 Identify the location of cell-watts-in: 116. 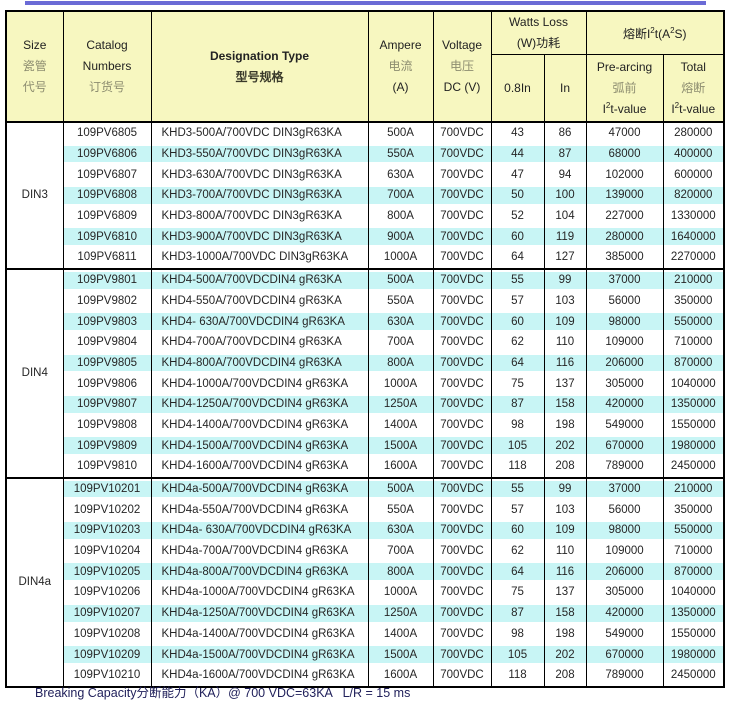
(565, 363).